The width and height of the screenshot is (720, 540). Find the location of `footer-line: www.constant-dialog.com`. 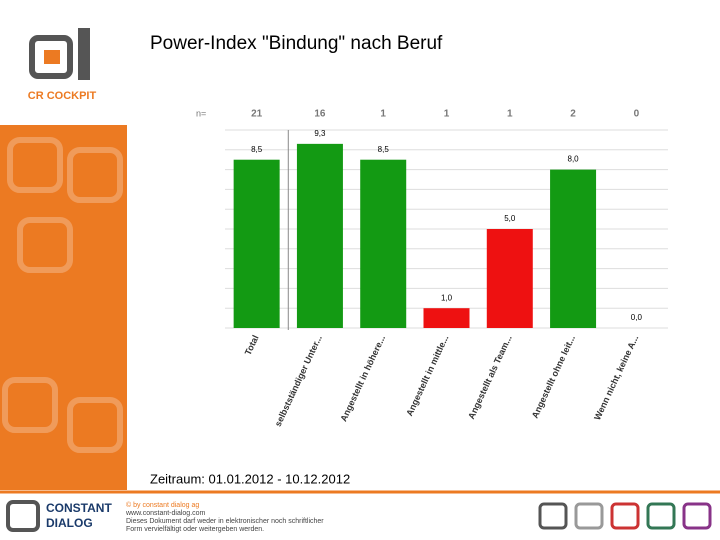

footer-line: www.constant-dialog.com is located at coordinates (165, 513).